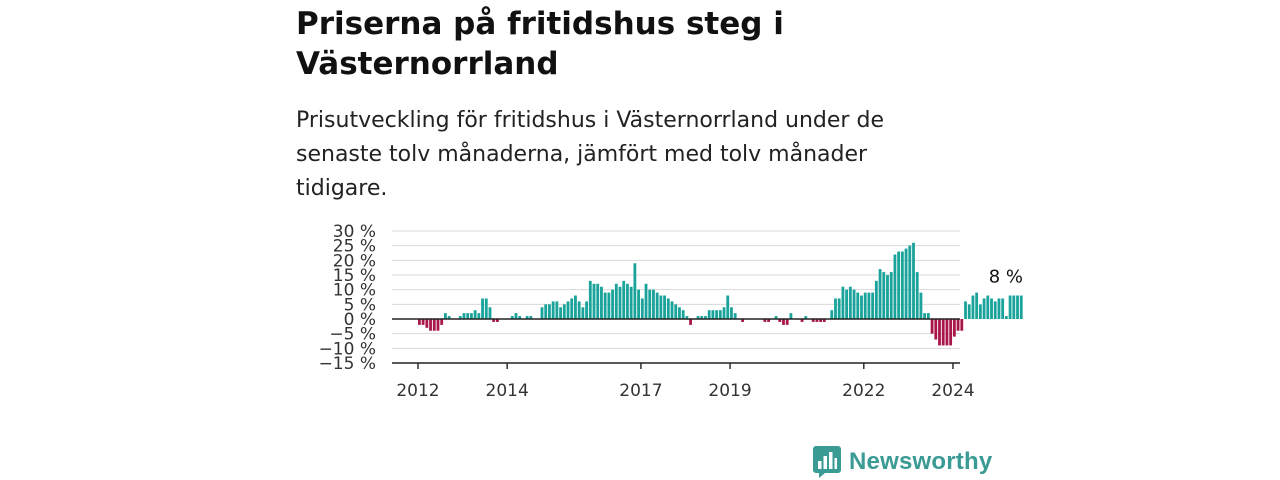 The height and width of the screenshot is (480, 1280). I want to click on last-value-label: 8 %, so click(1006, 277).